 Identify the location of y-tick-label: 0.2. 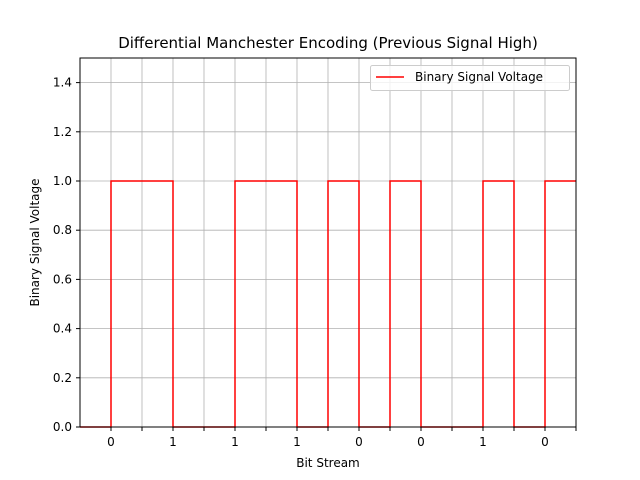
(62, 378).